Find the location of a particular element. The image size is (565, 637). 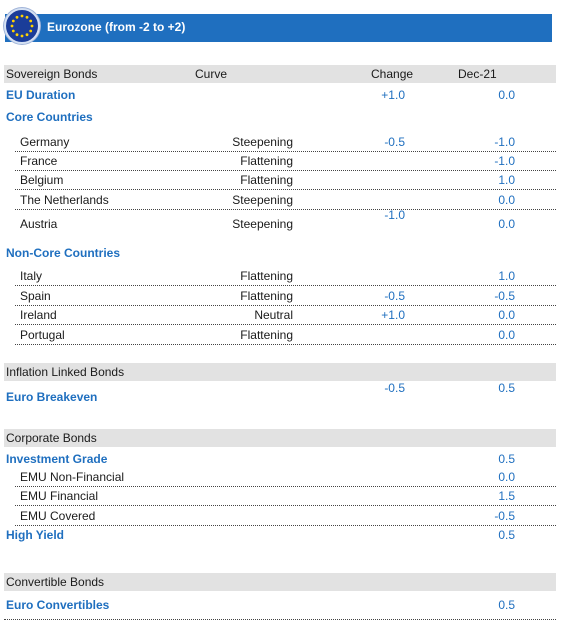

table-row: Belgium Flattening 1.0 is located at coordinates (282, 180).